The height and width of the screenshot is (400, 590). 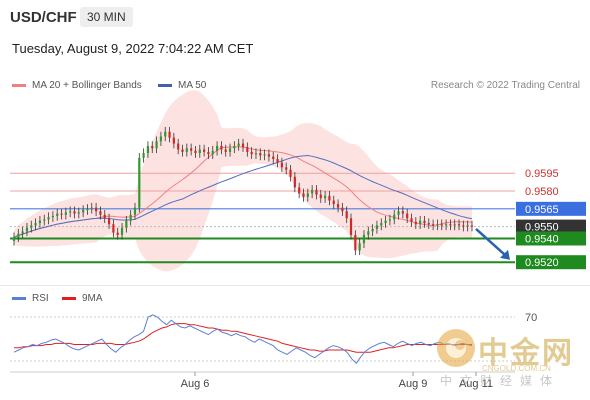 What do you see at coordinates (243, 339) in the screenshot?
I see `rsi-line` at bounding box center [243, 339].